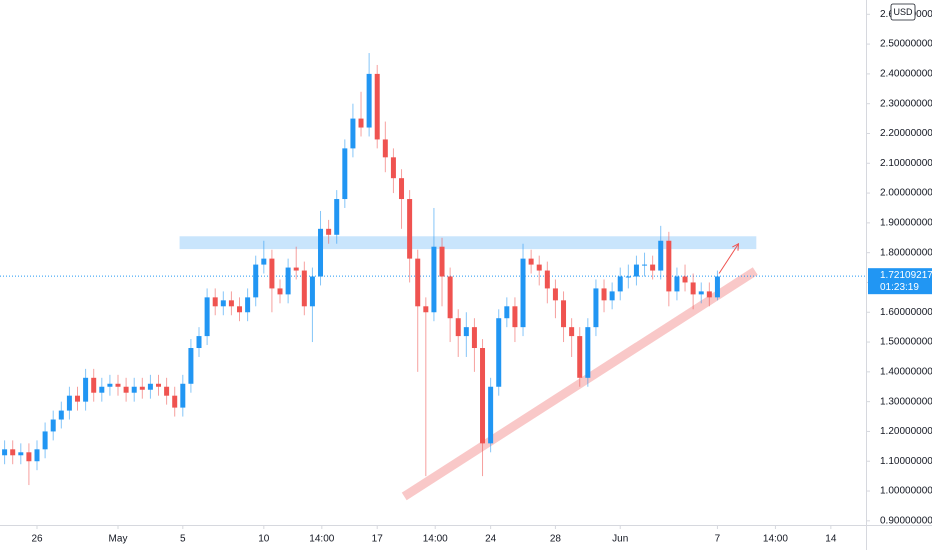 This screenshot has width=932, height=555. Describe the element at coordinates (491, 539) in the screenshot. I see `x-tick-label: 24` at that location.